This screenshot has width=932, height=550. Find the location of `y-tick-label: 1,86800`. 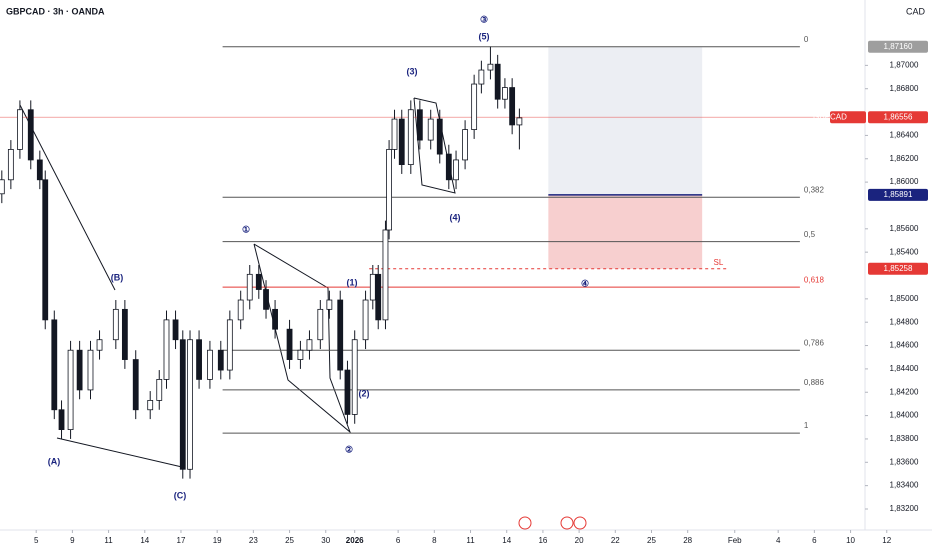

y-tick-label: 1,86800 is located at coordinates (904, 88).